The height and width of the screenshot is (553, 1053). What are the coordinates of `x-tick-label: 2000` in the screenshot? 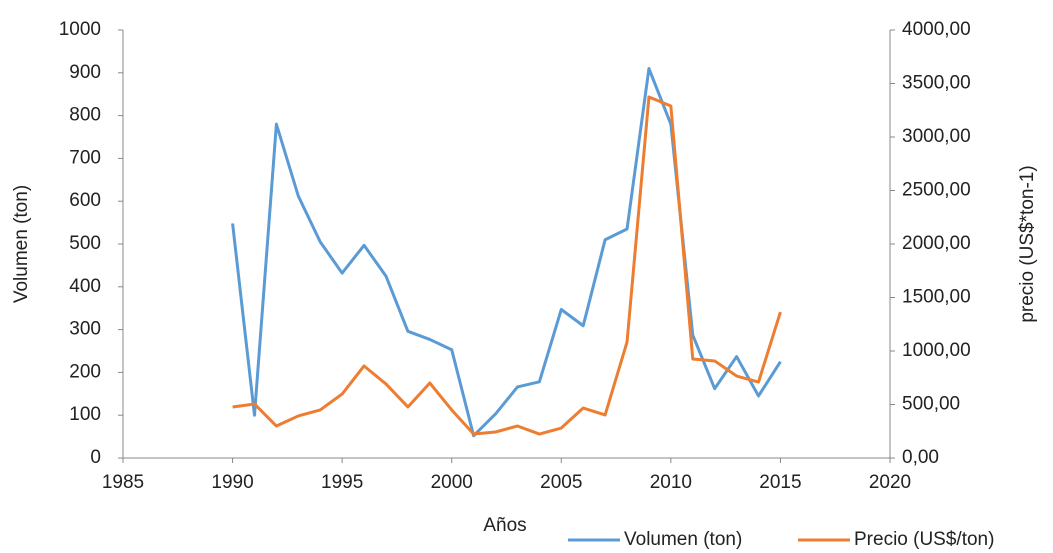 It's located at (452, 482).